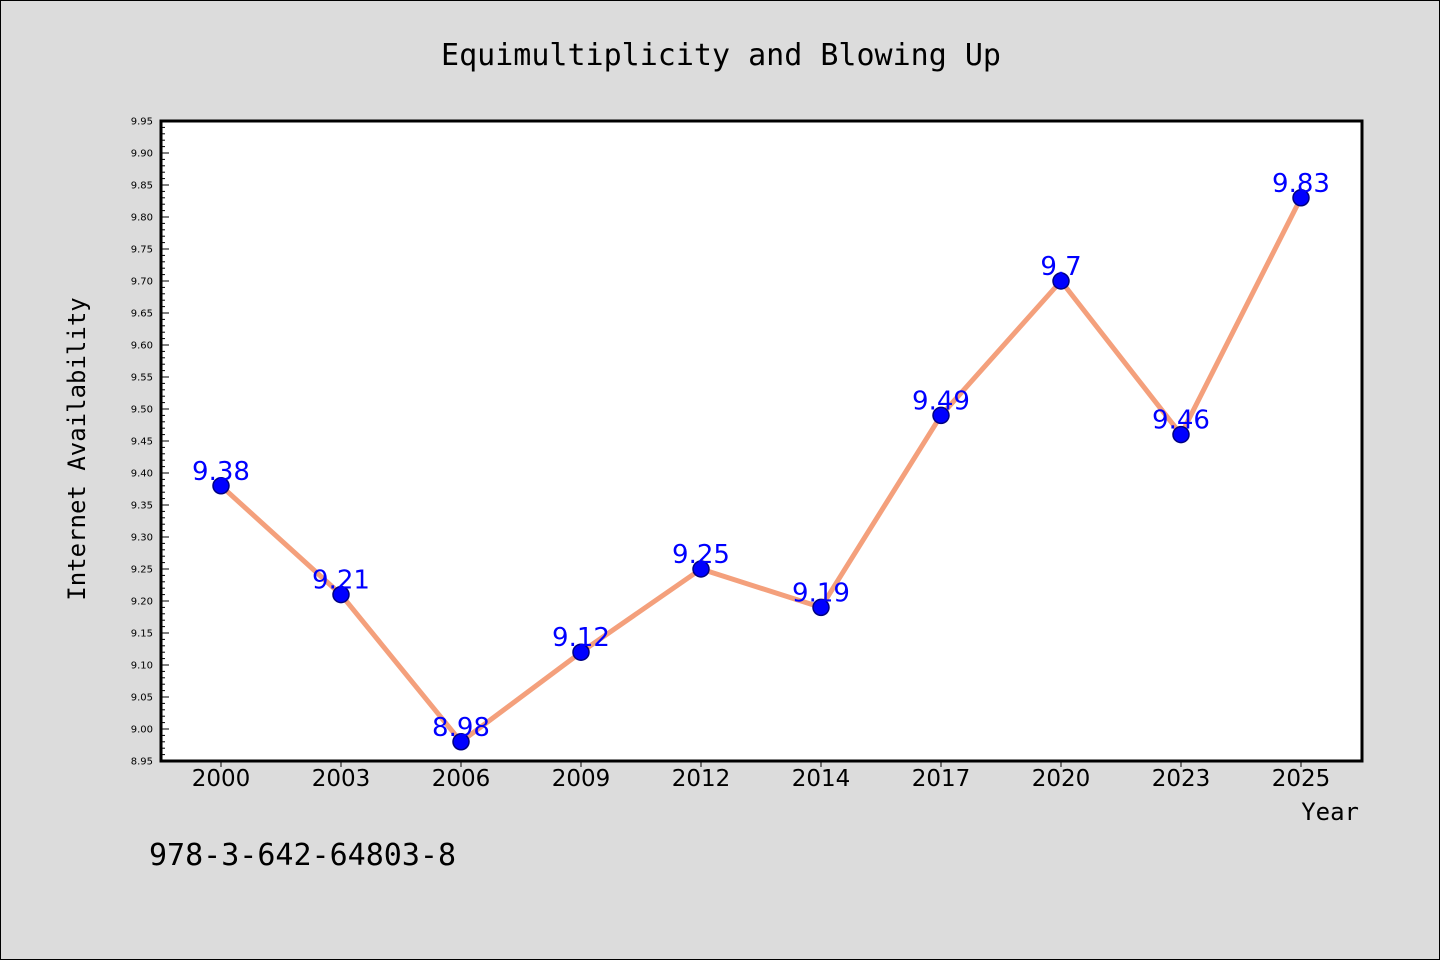 The image size is (1440, 960). Describe the element at coordinates (941, 779) in the screenshot. I see `x-tick-label: 2017` at that location.